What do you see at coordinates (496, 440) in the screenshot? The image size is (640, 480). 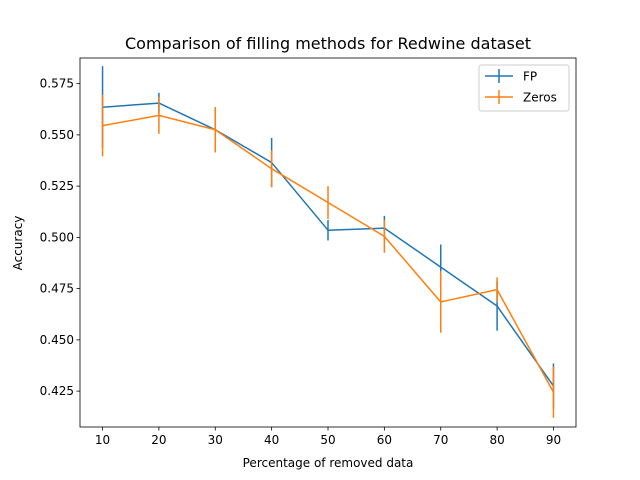 I see `x-tick-label: 80` at bounding box center [496, 440].